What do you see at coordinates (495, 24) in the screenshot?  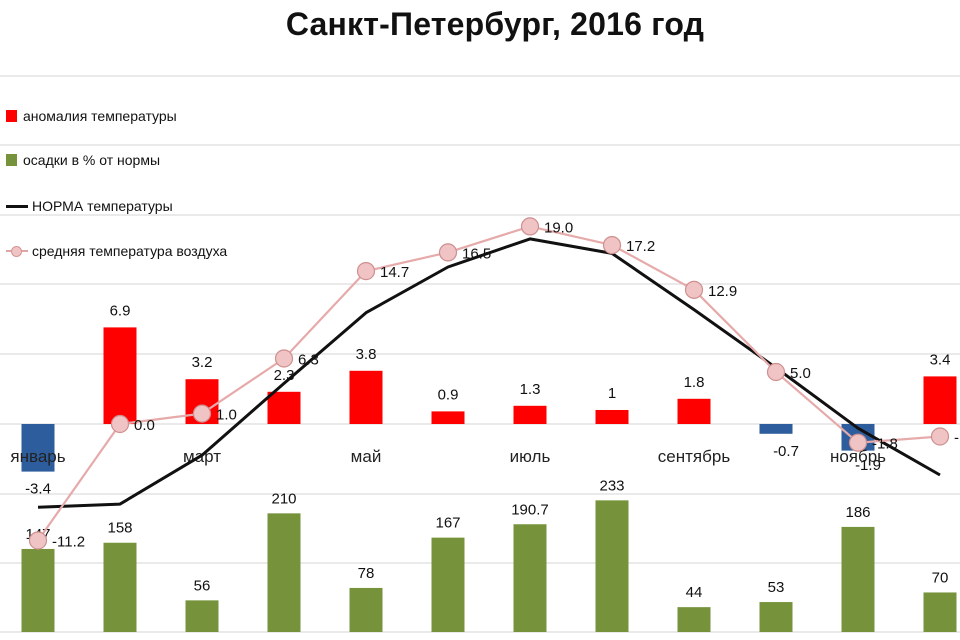 I see `chart-title: Санкт-Петербург, 2016 год` at bounding box center [495, 24].